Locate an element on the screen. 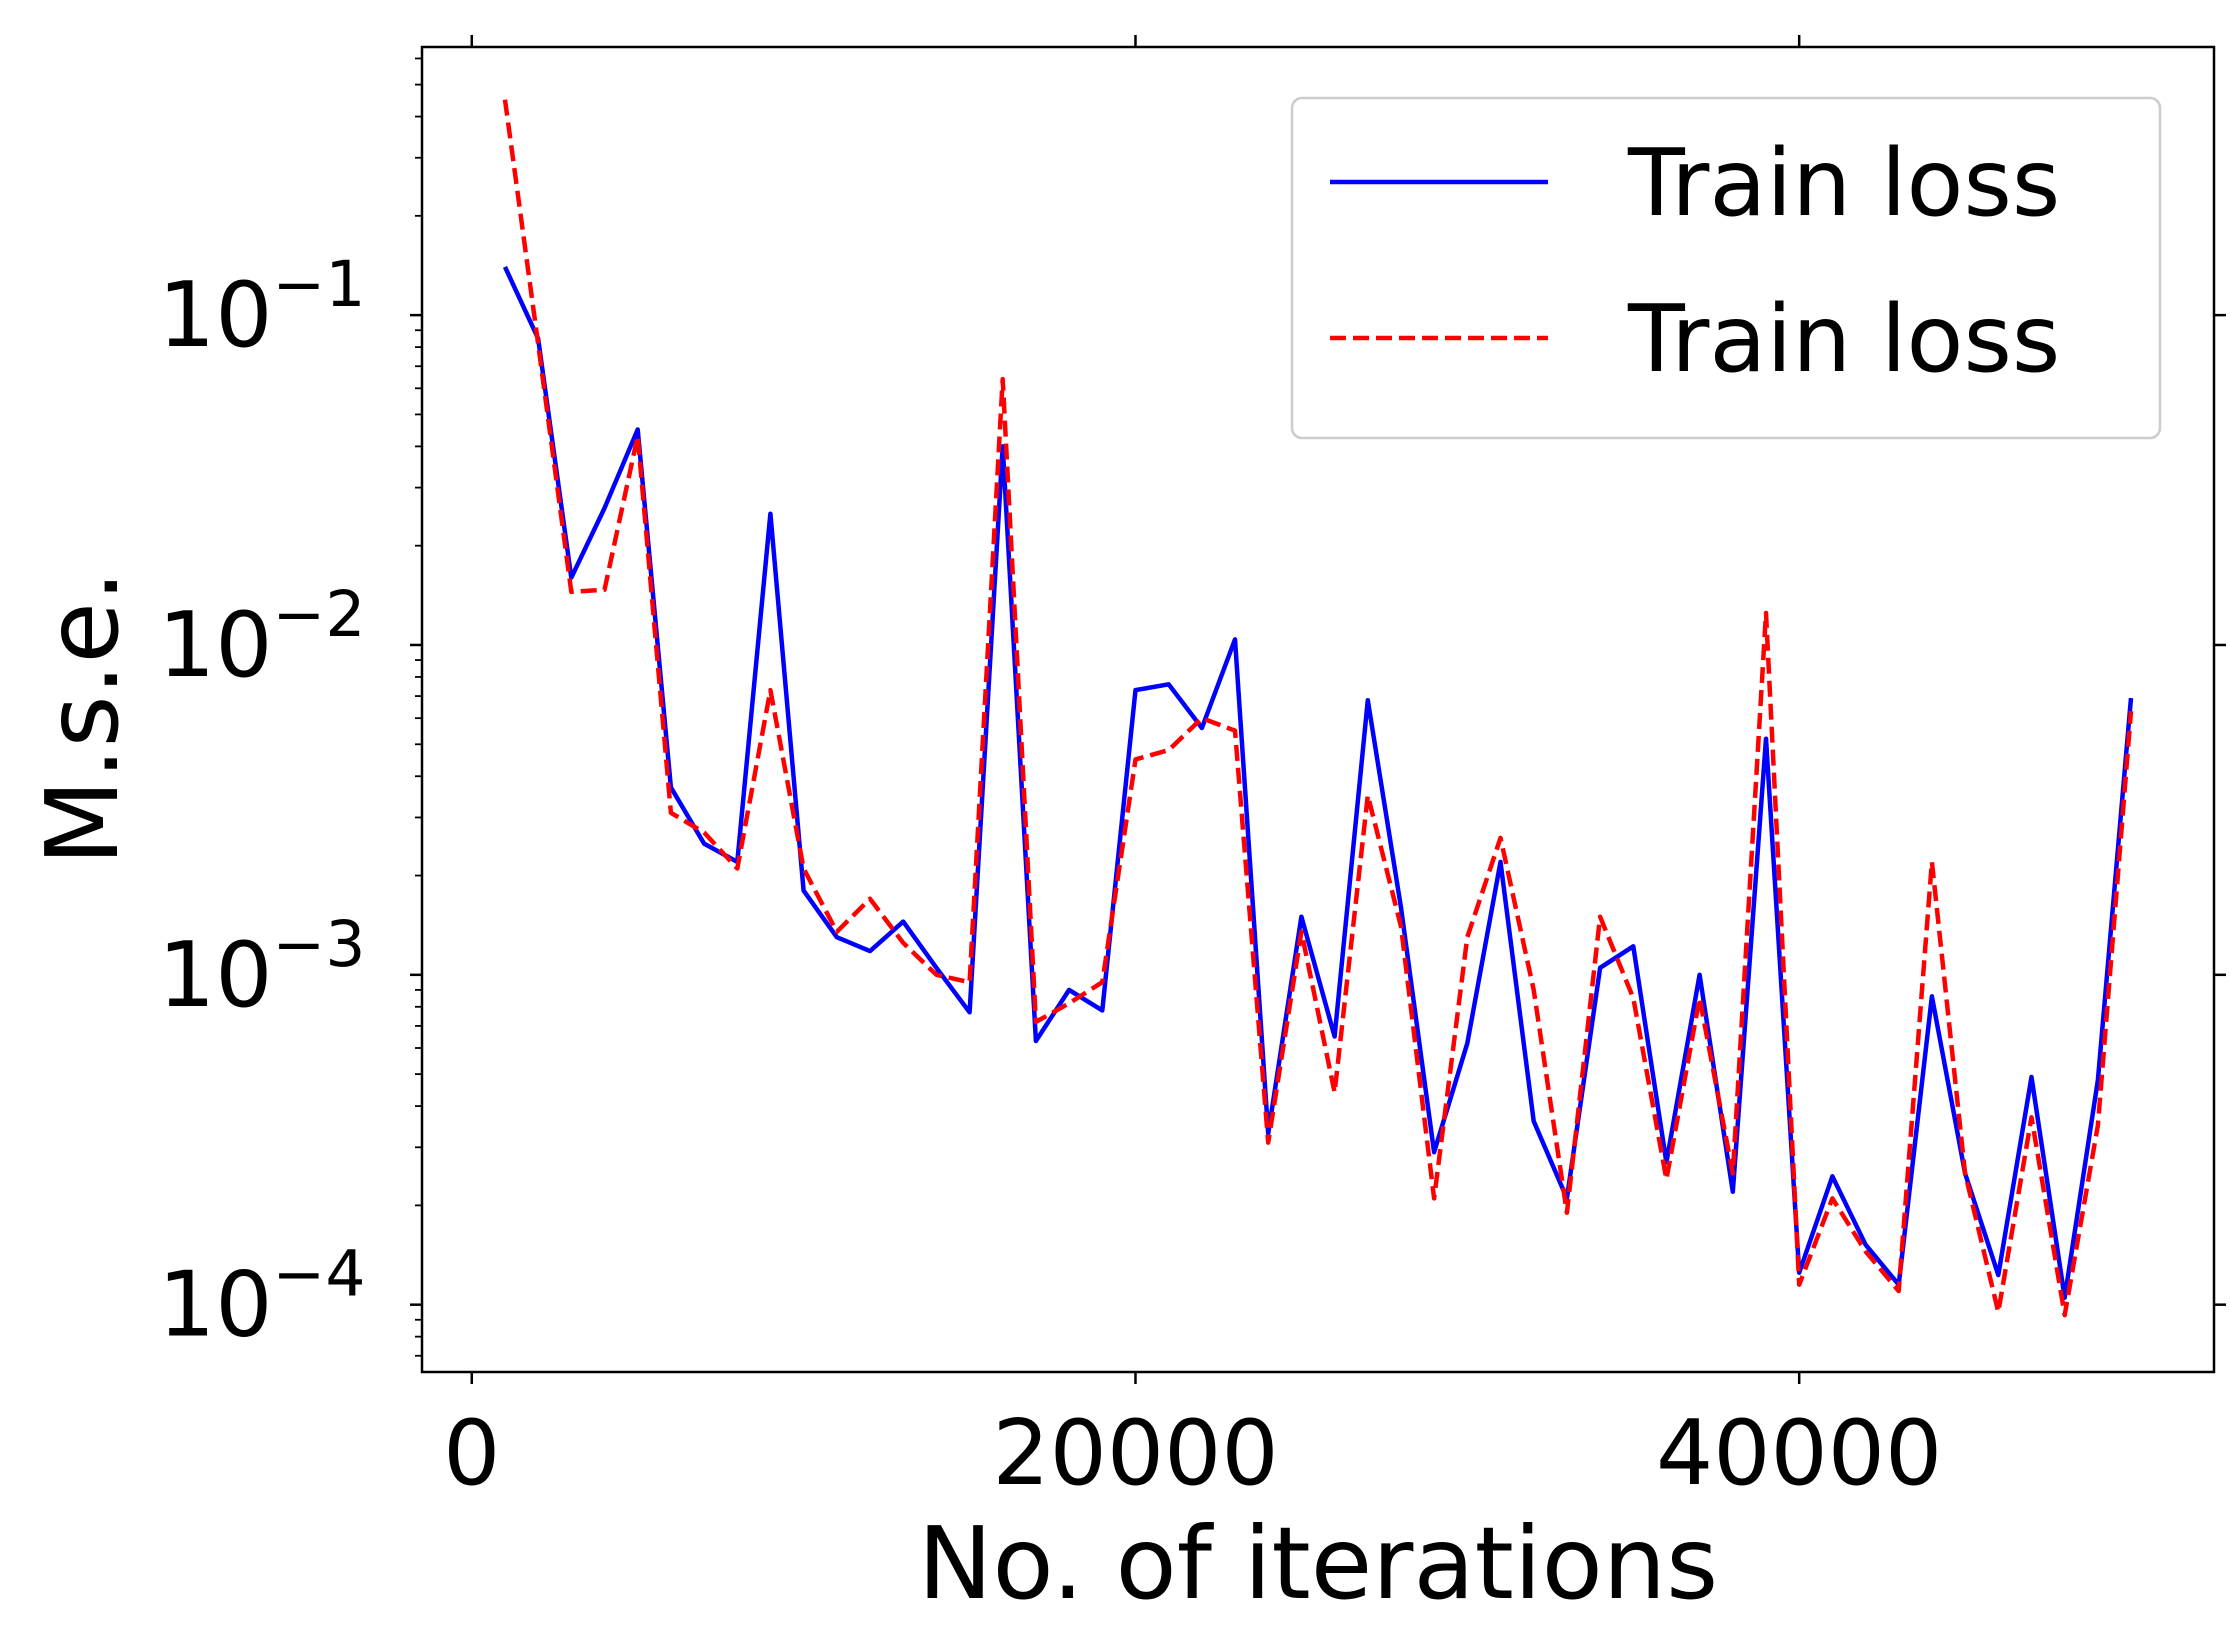 This screenshot has width=2230, height=1633. x-tick-label: 40000 is located at coordinates (1799, 1453).